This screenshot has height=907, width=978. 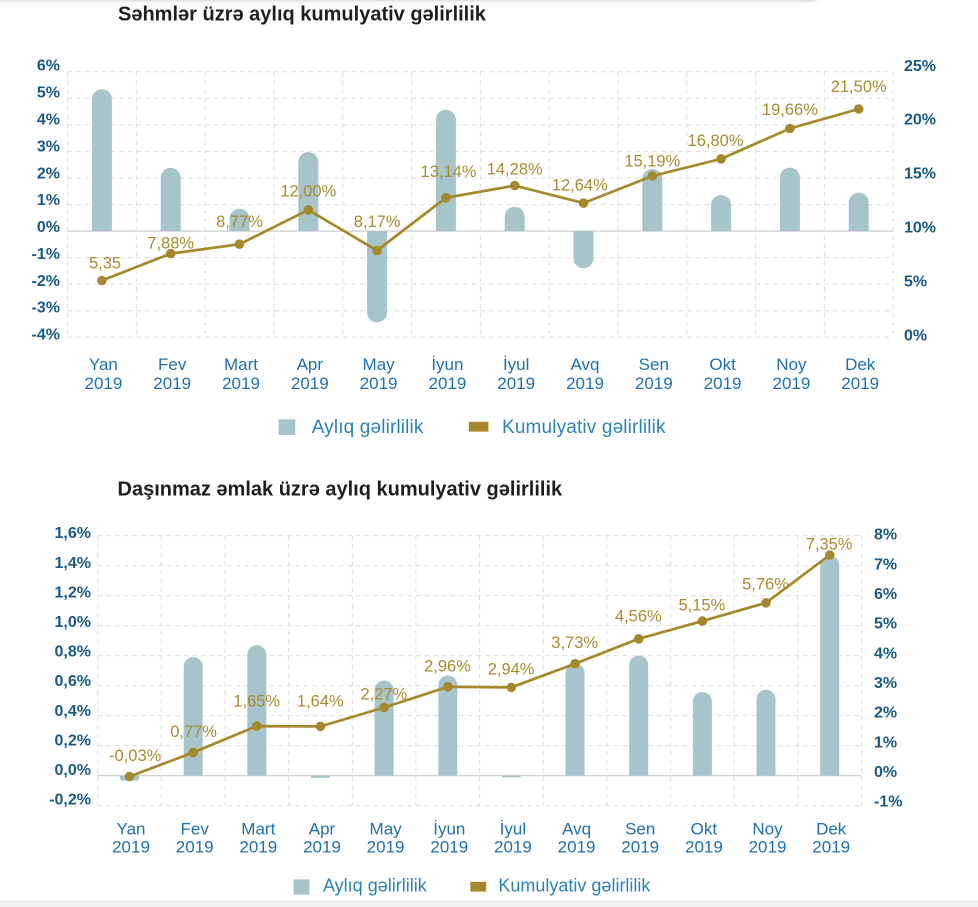 I want to click on svg-text: -0,2%, so click(x=70, y=800).